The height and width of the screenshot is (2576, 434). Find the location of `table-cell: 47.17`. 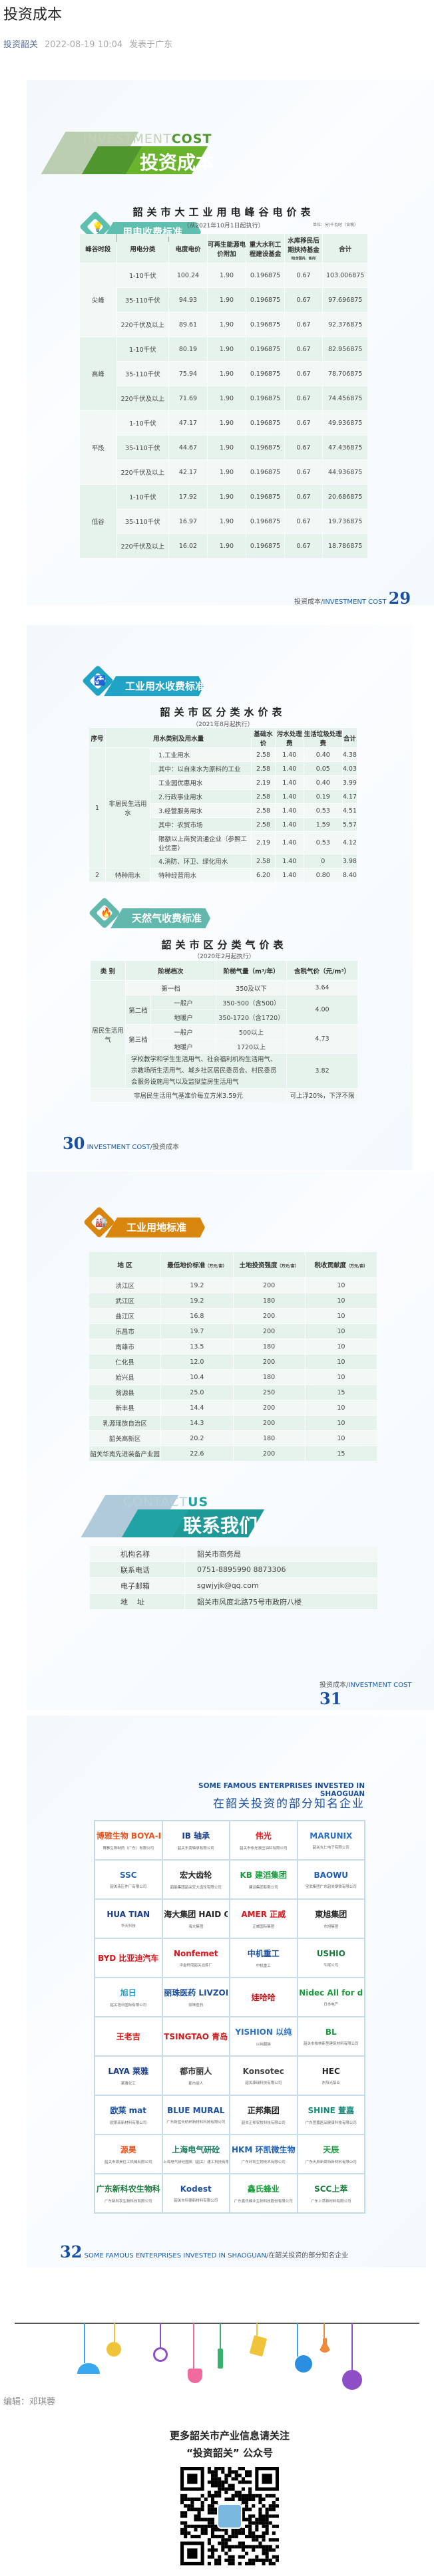

table-cell: 47.17 is located at coordinates (188, 423).